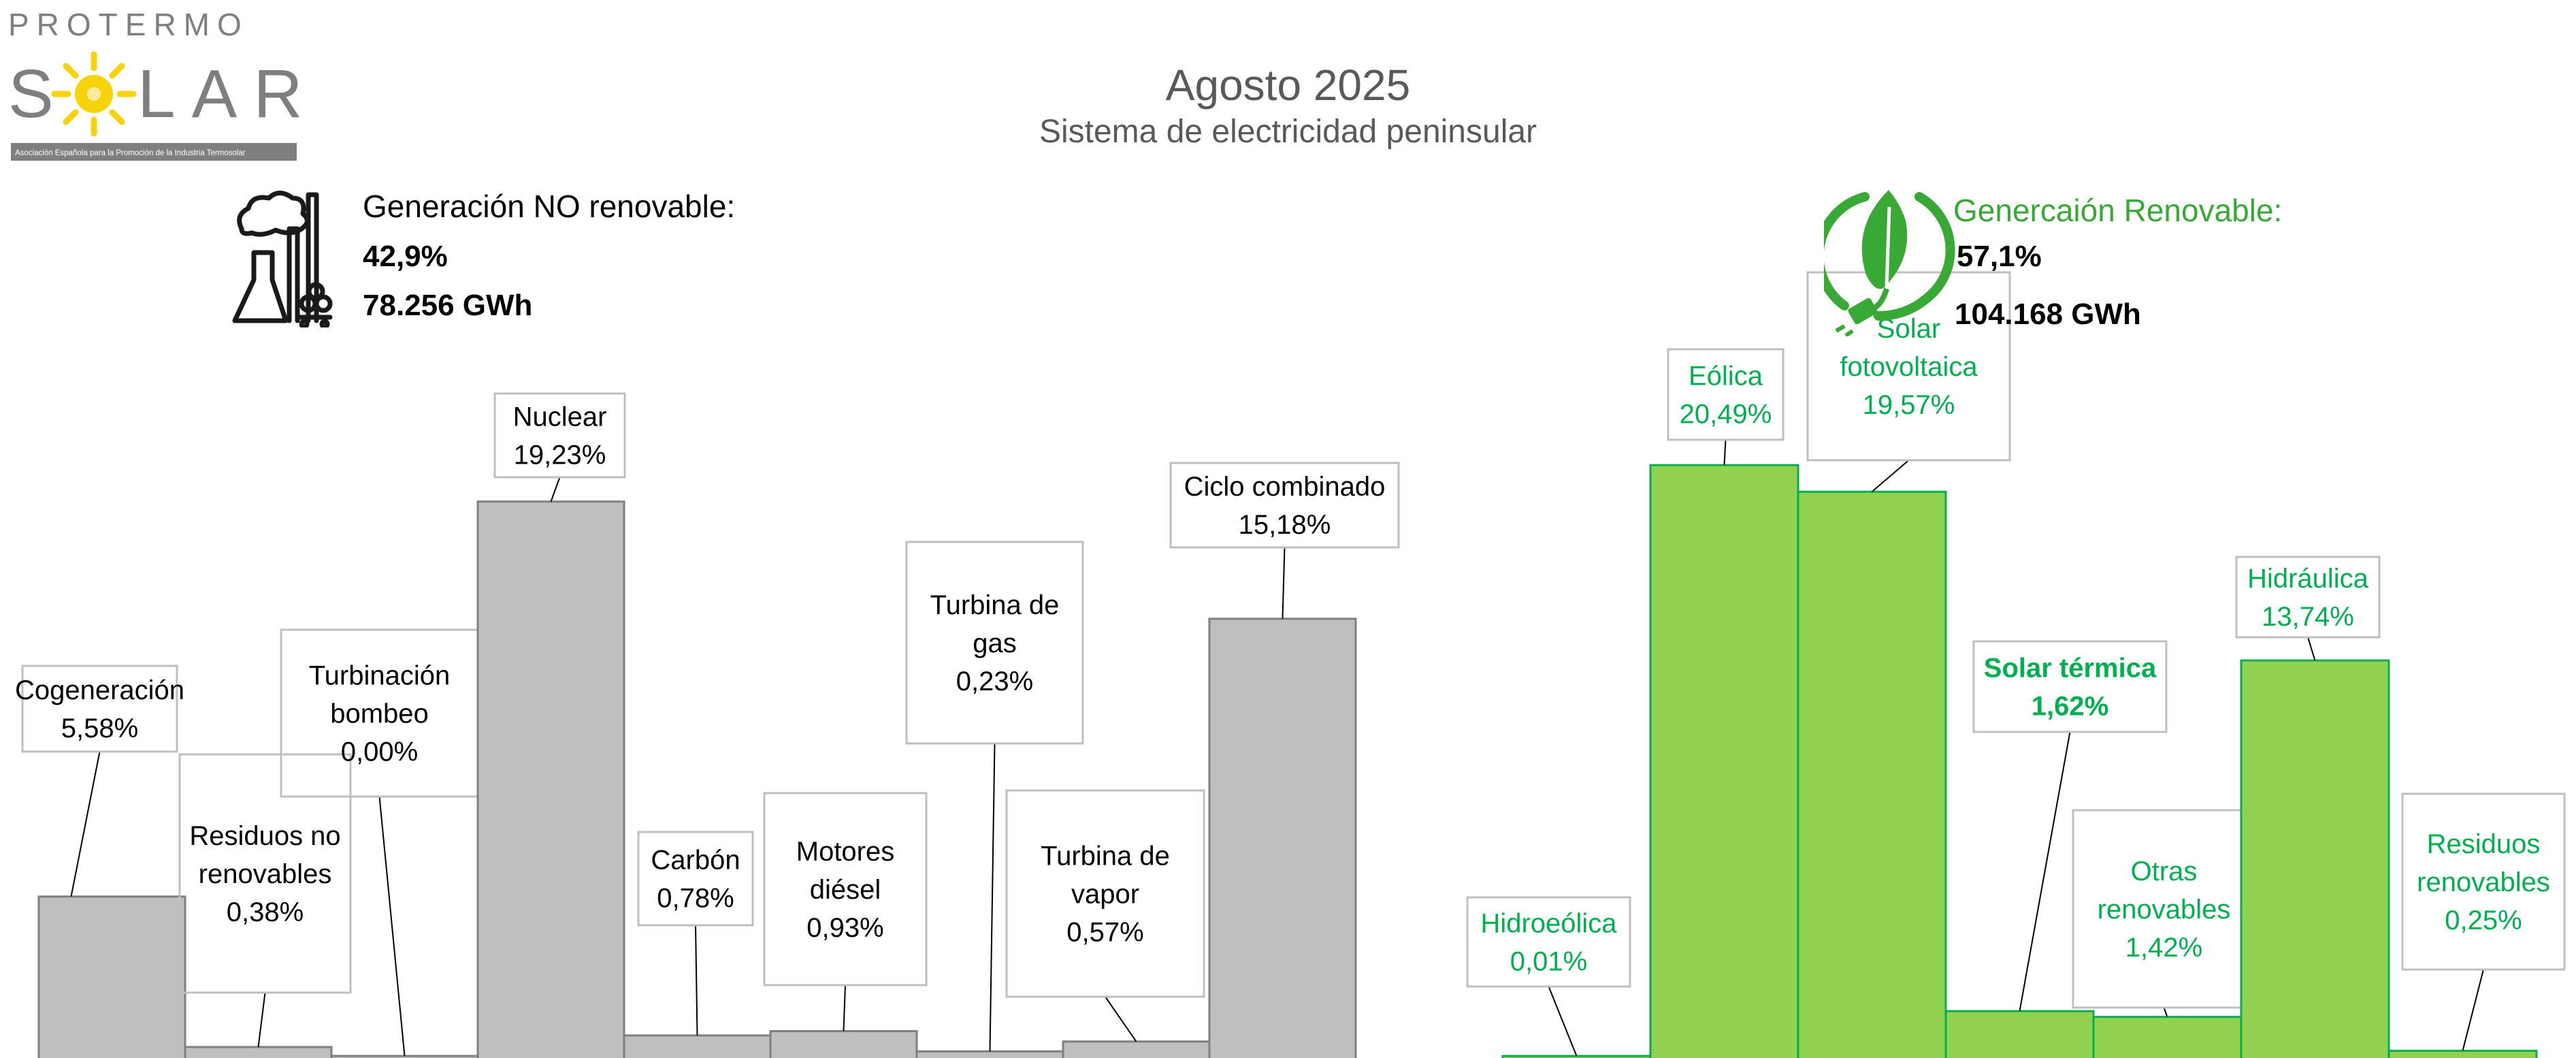  I want to click on logo-main-s: S, so click(31, 94).